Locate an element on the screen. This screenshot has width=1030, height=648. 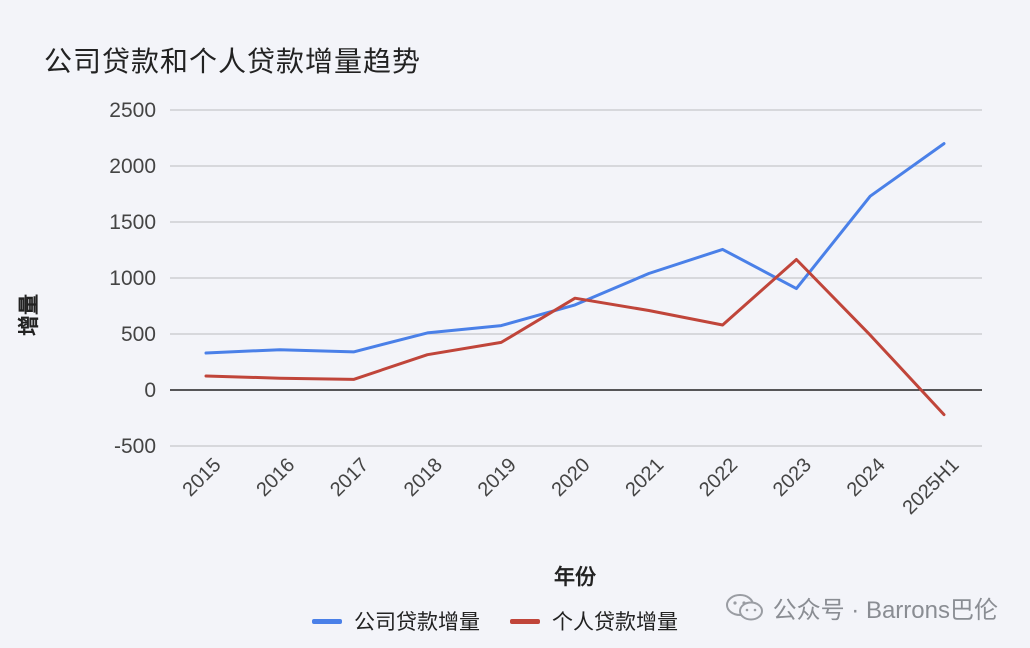
x-tick-label: 2018 is located at coordinates (423, 477).